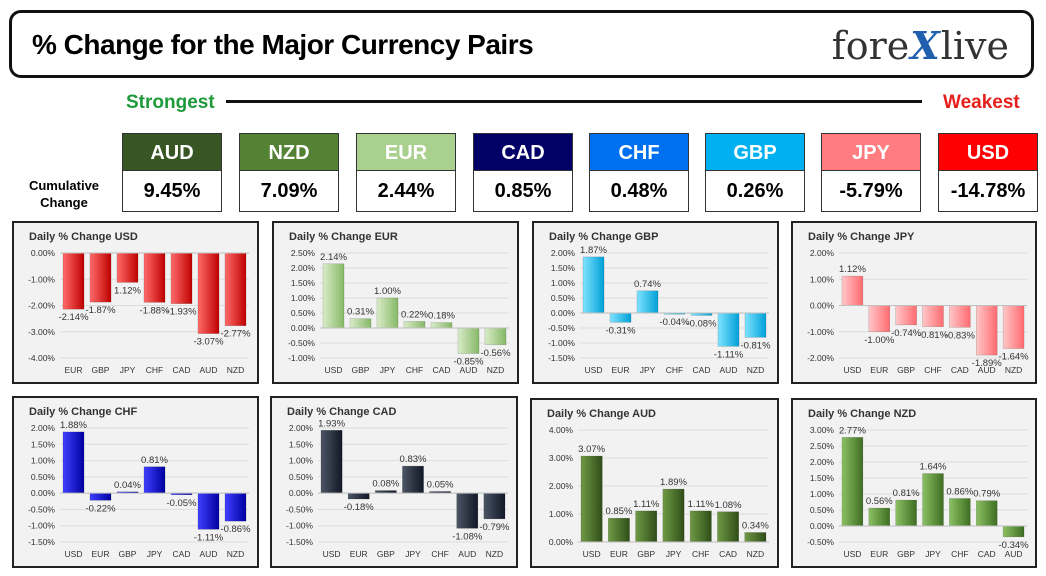 The height and width of the screenshot is (576, 1046). I want to click on weakest-label: Weakest, so click(981, 102).